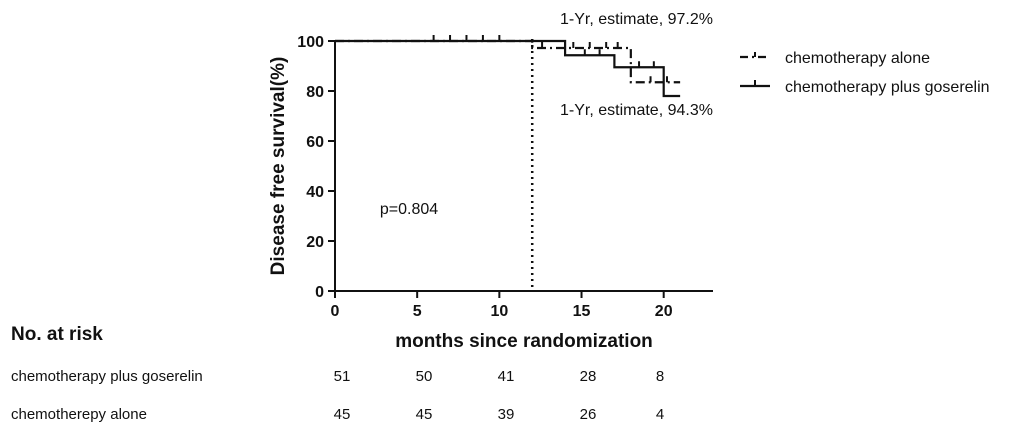 Image resolution: width=1022 pixels, height=427 pixels. I want to click on y-tick-label: 0, so click(319, 292).